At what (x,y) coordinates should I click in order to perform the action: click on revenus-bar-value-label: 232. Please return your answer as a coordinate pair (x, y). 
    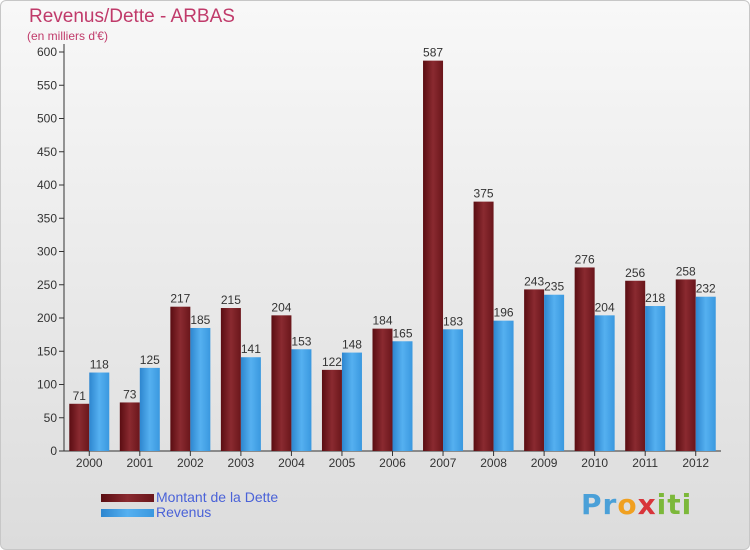
    Looking at the image, I should click on (706, 289).